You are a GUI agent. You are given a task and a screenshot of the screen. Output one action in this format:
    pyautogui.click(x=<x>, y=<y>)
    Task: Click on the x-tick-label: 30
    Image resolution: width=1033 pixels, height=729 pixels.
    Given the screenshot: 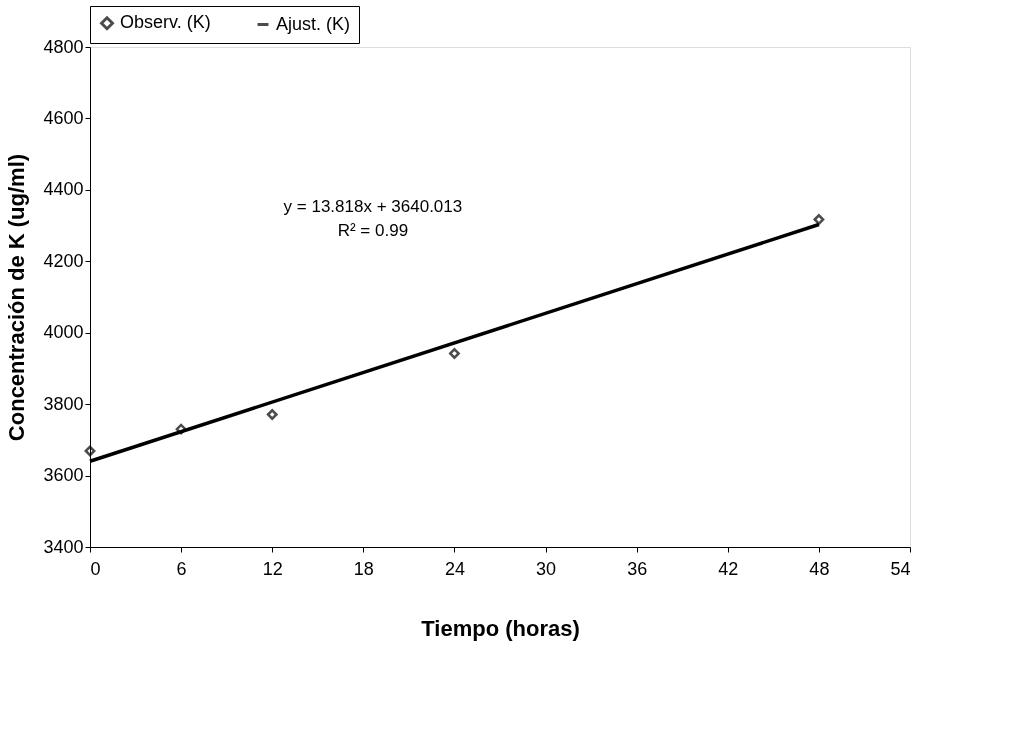 What is the action you would take?
    pyautogui.click(x=546, y=568)
    